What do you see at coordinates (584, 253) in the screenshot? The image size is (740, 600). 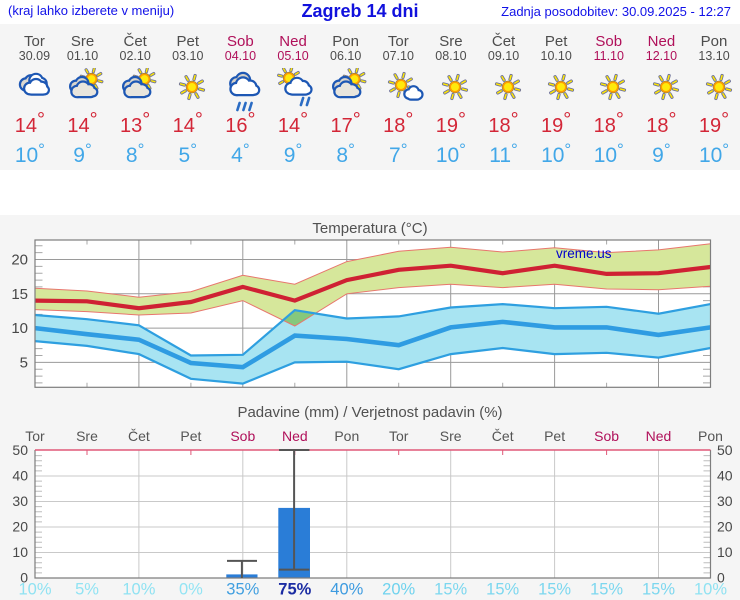 I see `svg-text: vreme.us` at bounding box center [584, 253].